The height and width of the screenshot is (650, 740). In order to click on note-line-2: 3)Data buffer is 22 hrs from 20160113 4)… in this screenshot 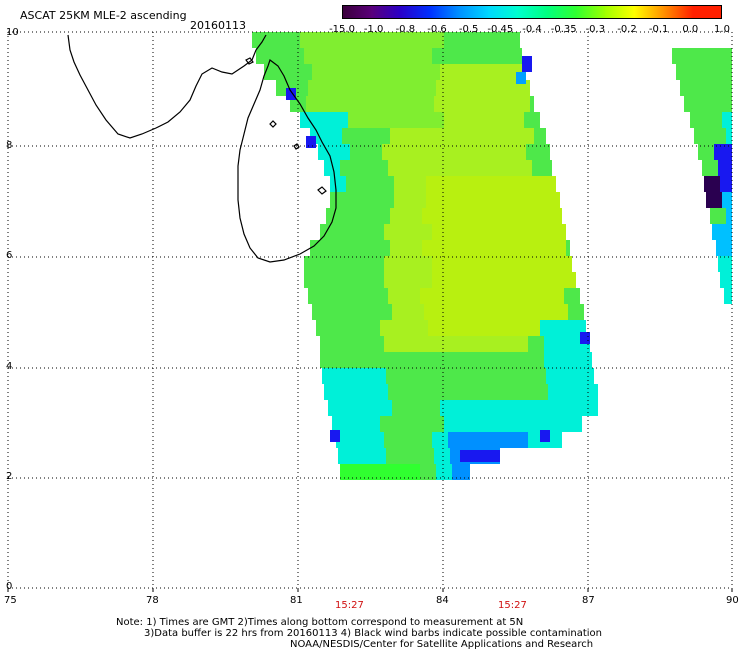, I will do `click(373, 633)`.